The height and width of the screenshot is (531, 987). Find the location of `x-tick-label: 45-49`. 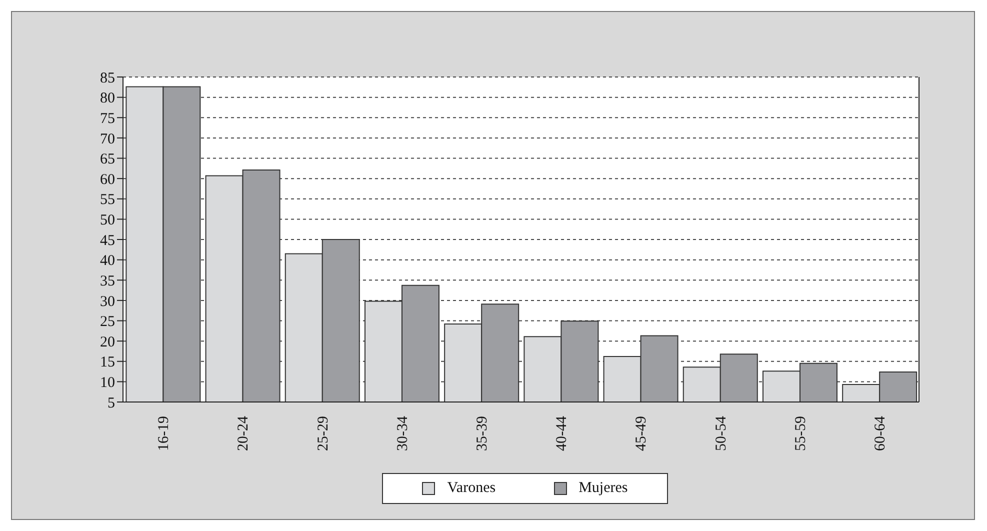

x-tick-label: 45-49 is located at coordinates (642, 433).